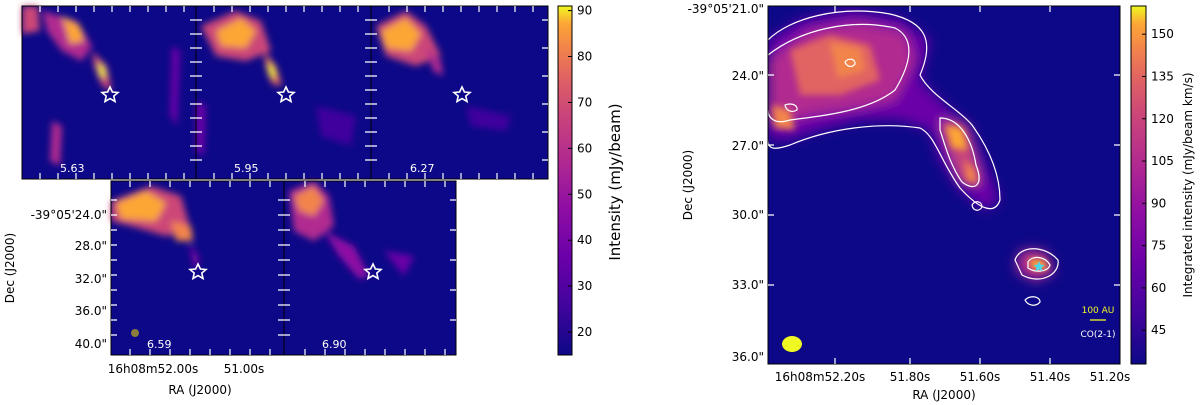 This screenshot has width=1200, height=405. What do you see at coordinates (748, 215) in the screenshot?
I see `dec-tick-label: 30.0"` at bounding box center [748, 215].